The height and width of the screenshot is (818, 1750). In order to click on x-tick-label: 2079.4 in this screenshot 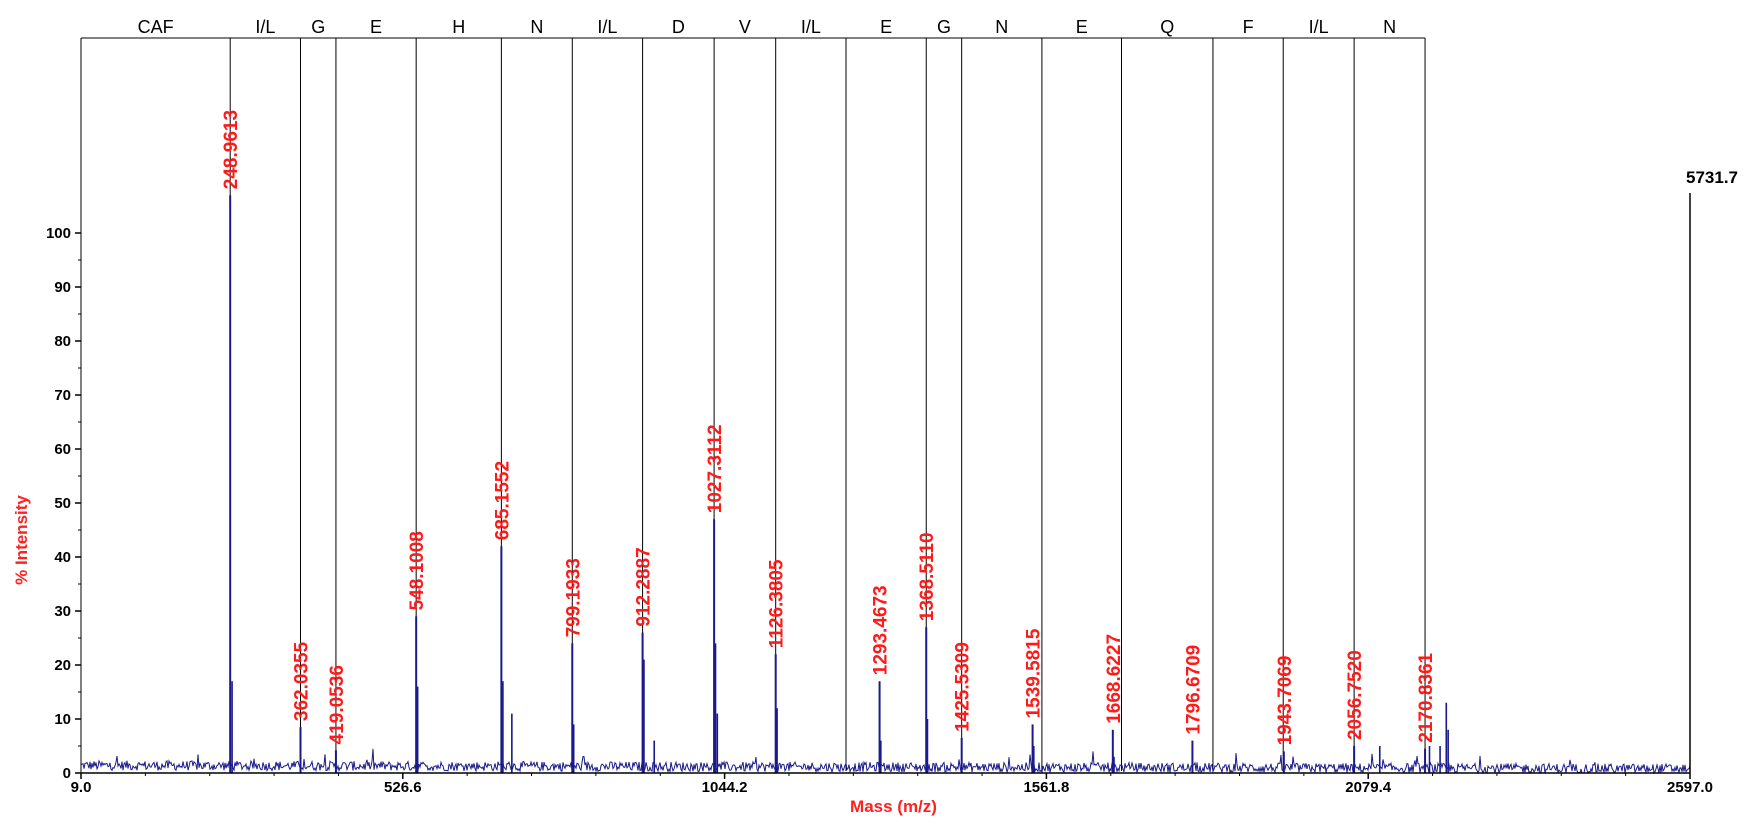, I will do `click(1368, 787)`.